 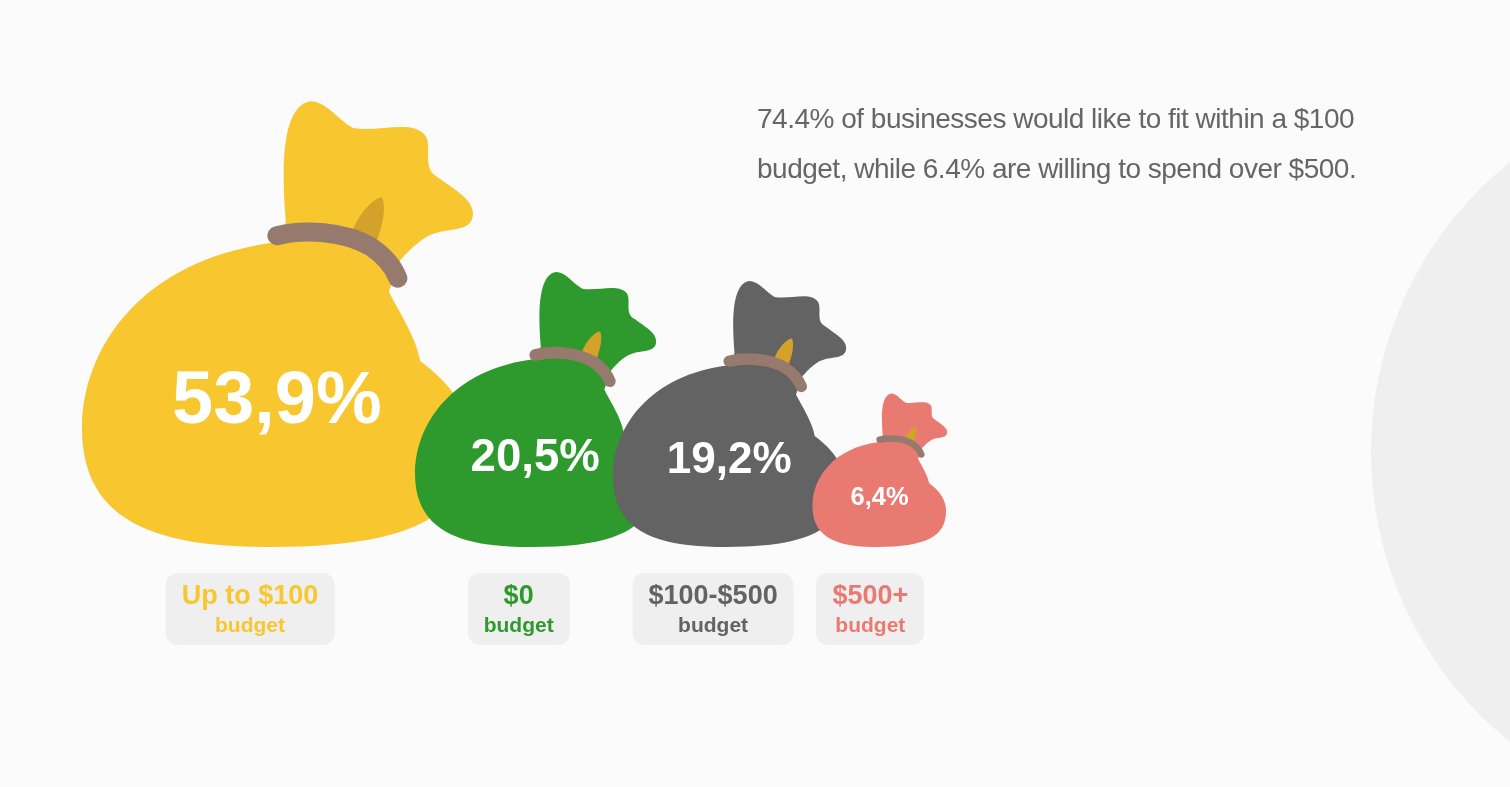 I want to click on text: 74.4% of businesses would like to fit within a $100 budget, while 6.4% are willing to spend over $500., so click(x=1057, y=144).